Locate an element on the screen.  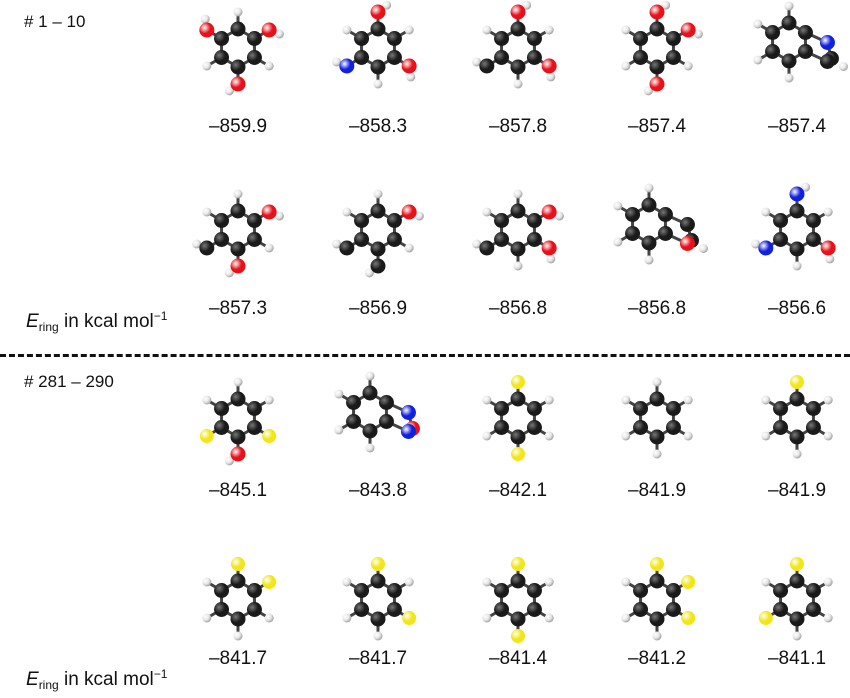
group-label-top: # 1 – 10 is located at coordinates (55, 21).